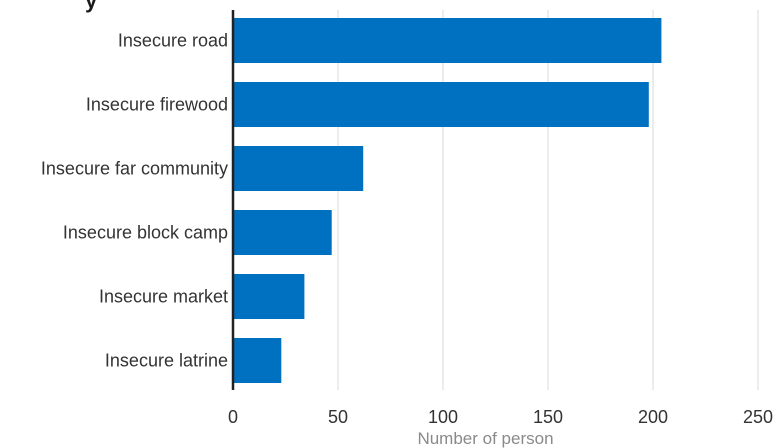 Image resolution: width=781 pixels, height=448 pixels. What do you see at coordinates (173, 41) in the screenshot?
I see `category-label: Insecure road` at bounding box center [173, 41].